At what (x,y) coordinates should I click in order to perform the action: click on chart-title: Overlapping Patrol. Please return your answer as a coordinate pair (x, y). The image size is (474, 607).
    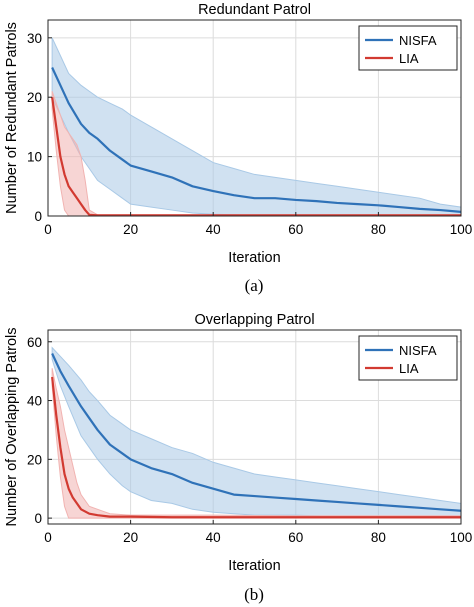
    Looking at the image, I should click on (254, 320).